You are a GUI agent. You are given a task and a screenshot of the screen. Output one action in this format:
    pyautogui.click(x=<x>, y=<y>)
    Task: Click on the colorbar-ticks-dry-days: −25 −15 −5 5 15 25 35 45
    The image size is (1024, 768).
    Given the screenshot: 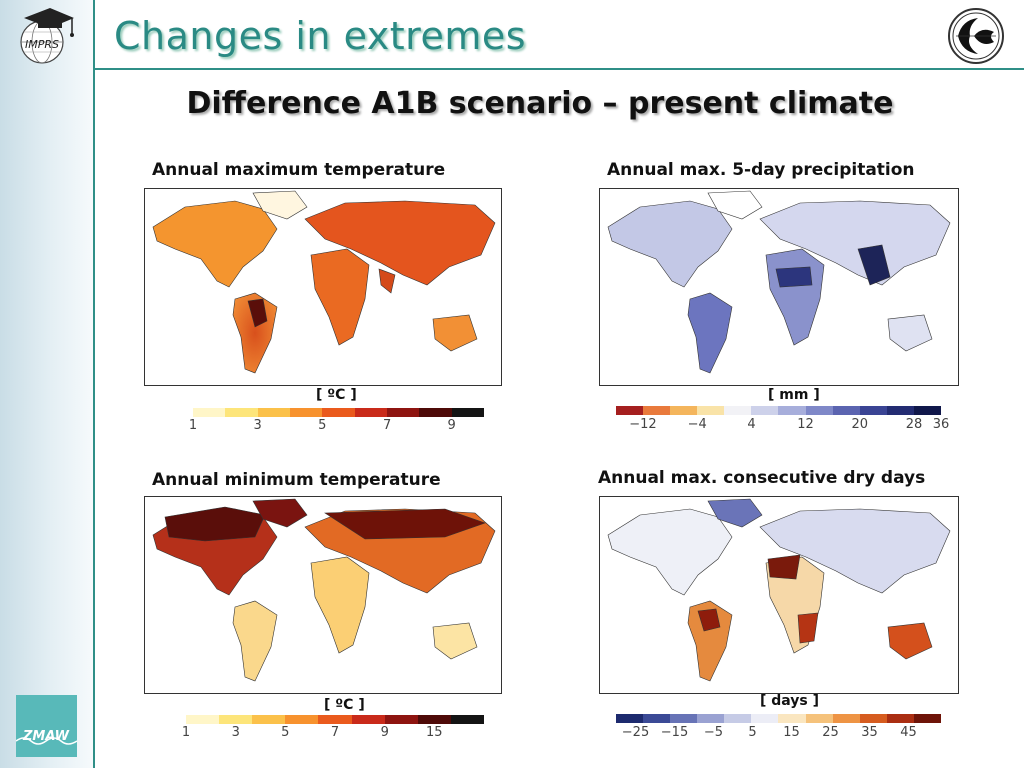 What is the action you would take?
    pyautogui.click(x=778, y=733)
    